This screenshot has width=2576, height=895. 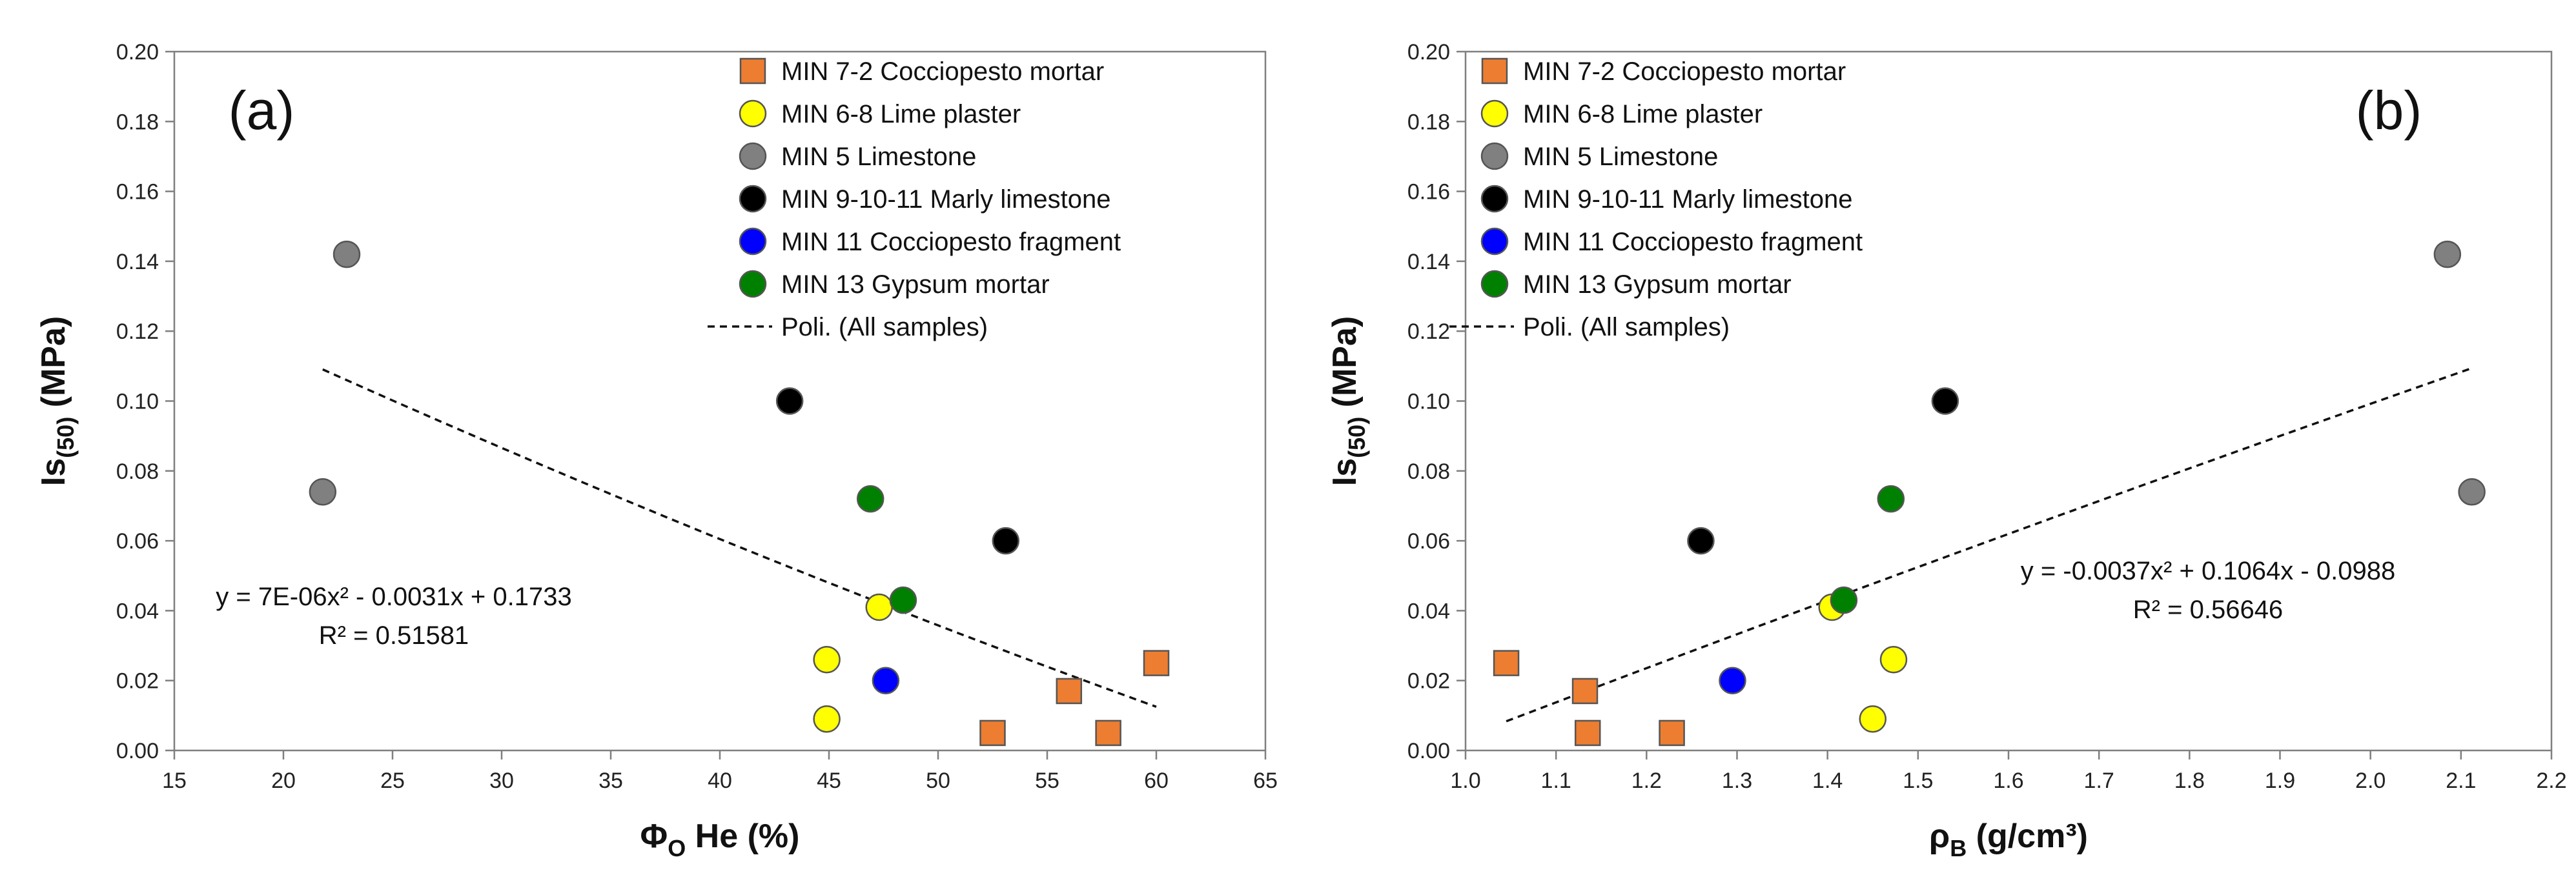 What do you see at coordinates (502, 781) in the screenshot?
I see `x-tick-label: 30` at bounding box center [502, 781].